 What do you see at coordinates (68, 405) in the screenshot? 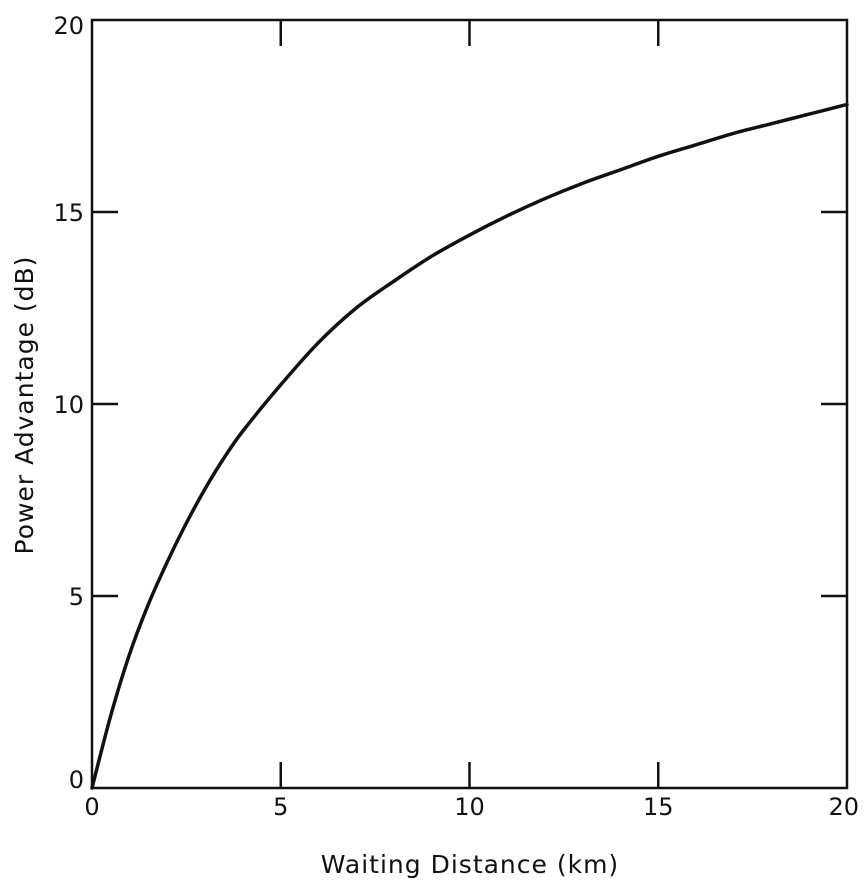
I see `y-tick-label: 10` at bounding box center [68, 405].